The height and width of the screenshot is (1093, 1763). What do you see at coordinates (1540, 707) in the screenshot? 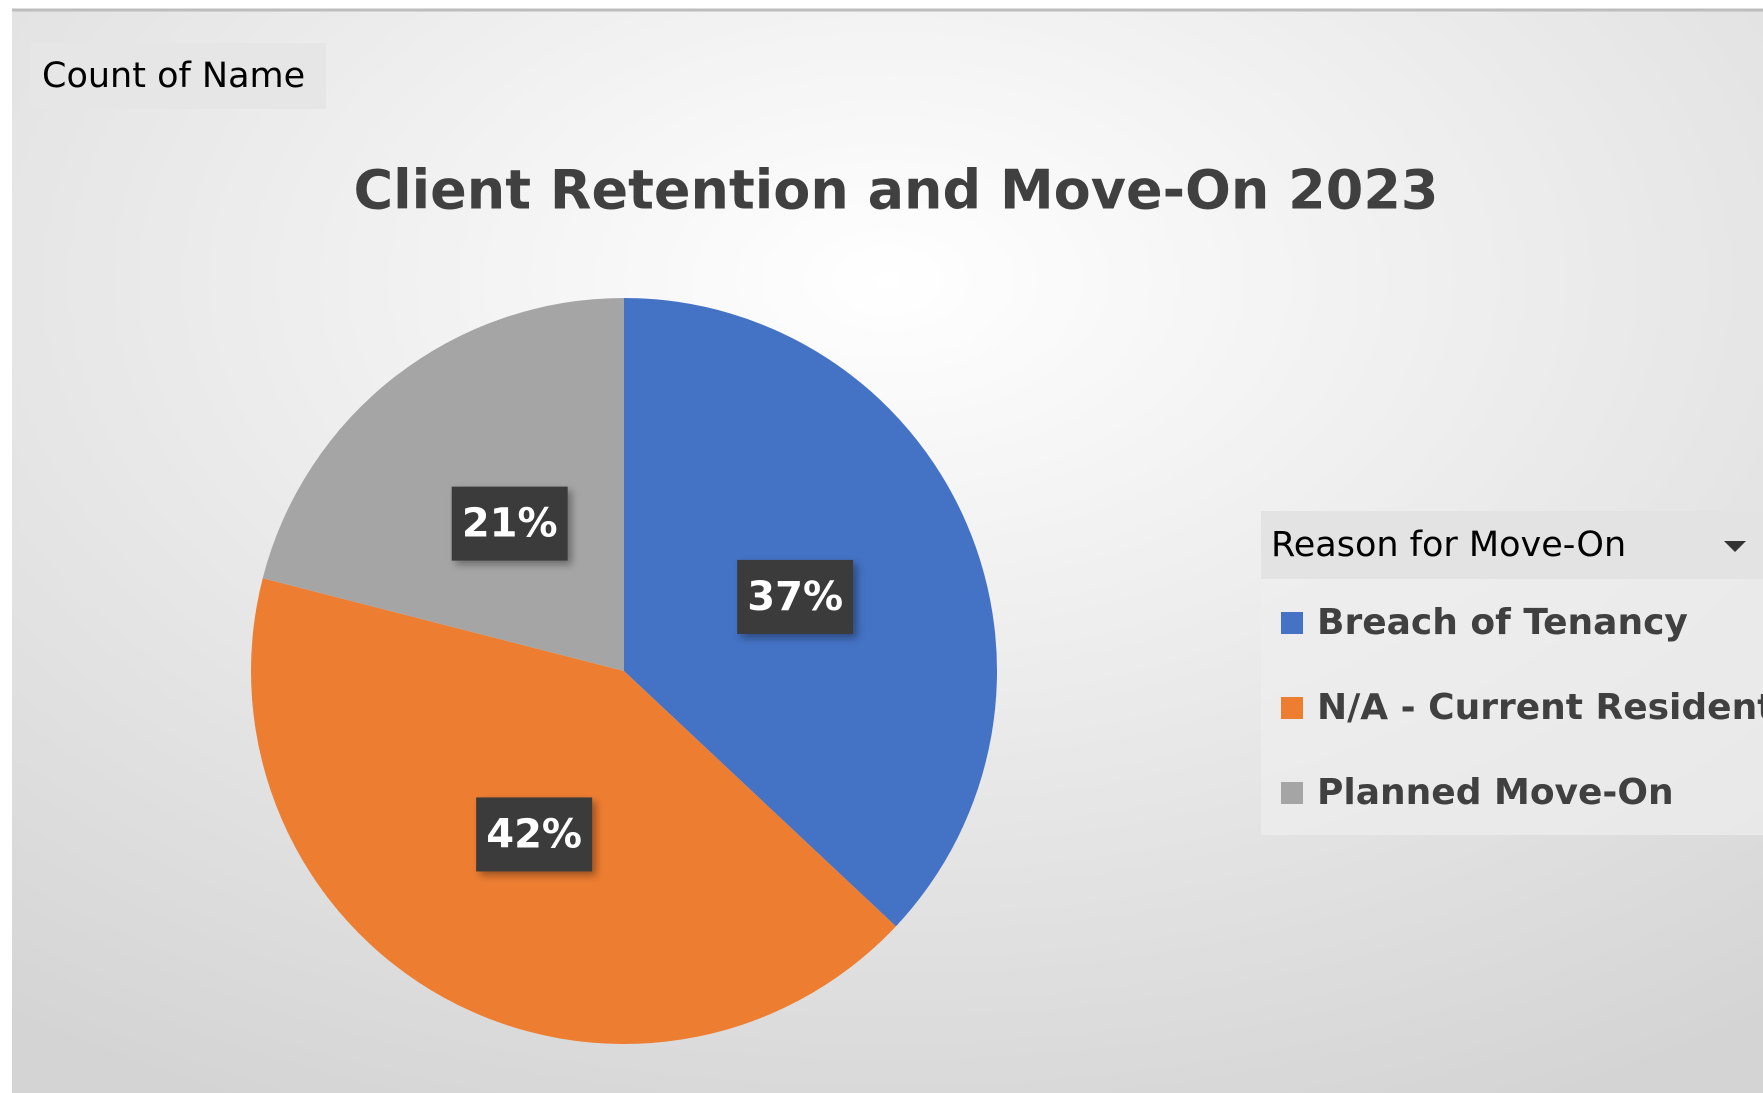
I see `legend-label: N/A - Current Resident` at bounding box center [1540, 707].